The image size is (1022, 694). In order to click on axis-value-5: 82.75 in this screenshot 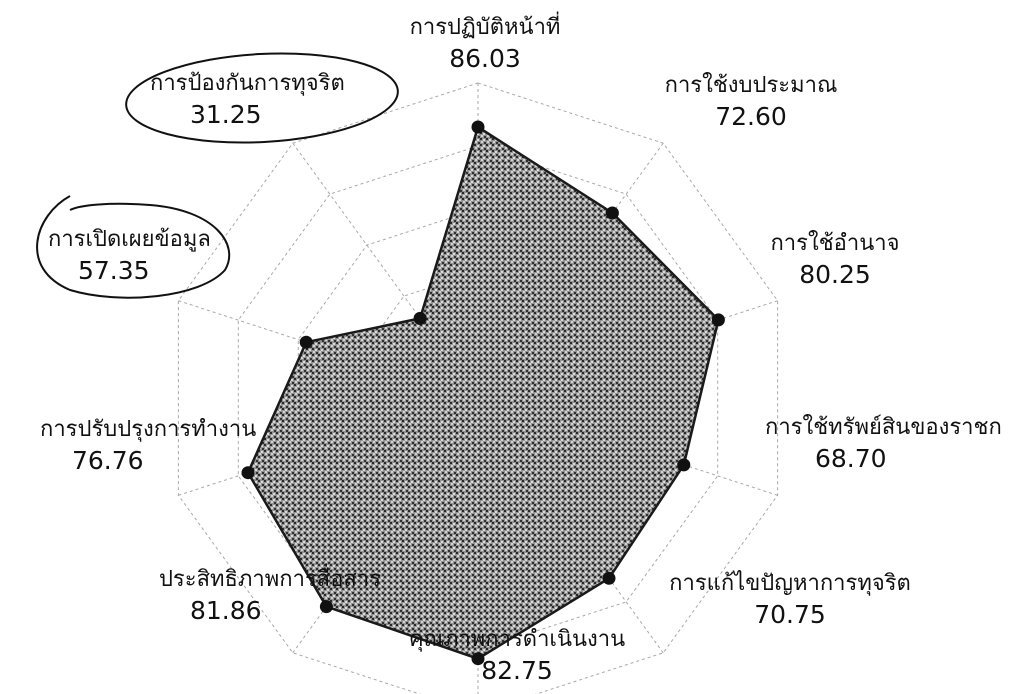, I will do `click(517, 670)`.